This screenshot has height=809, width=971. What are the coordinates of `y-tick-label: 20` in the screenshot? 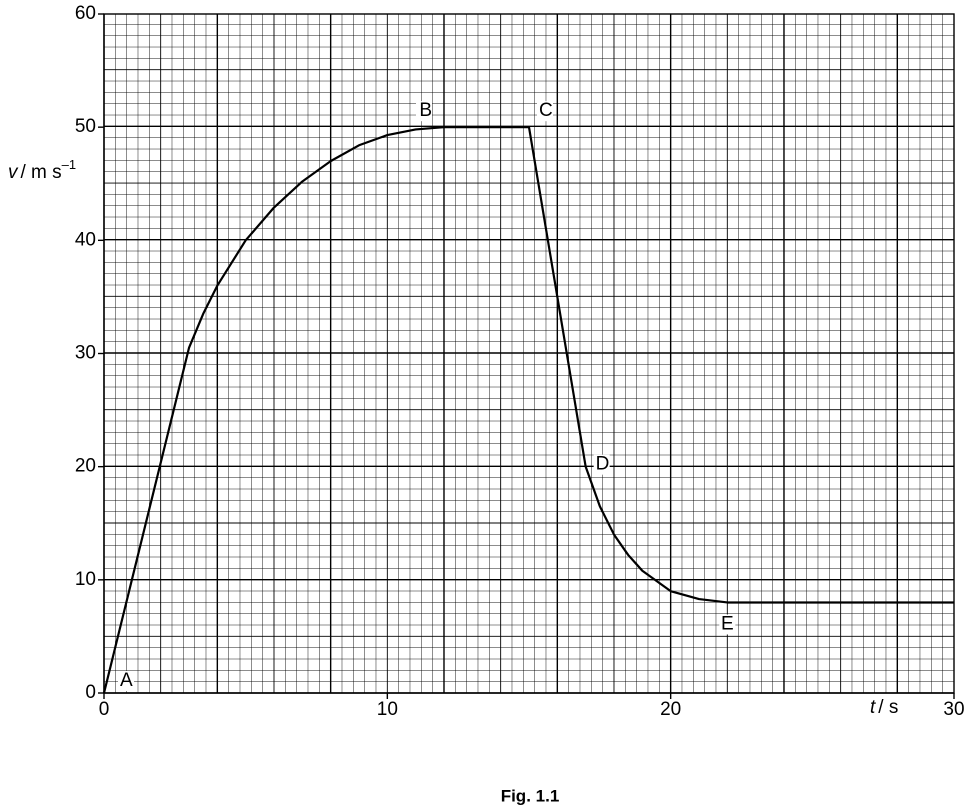 It's located at (85, 466).